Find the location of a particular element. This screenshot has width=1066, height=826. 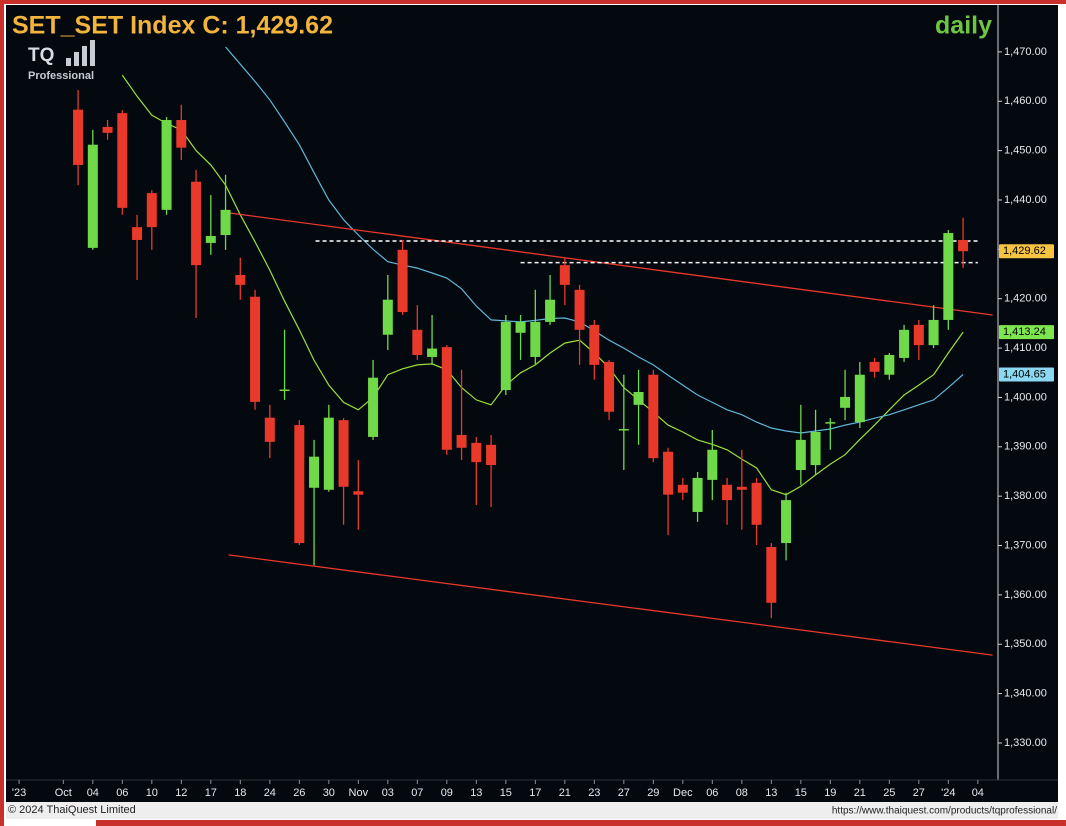

x-tick-label: 07 is located at coordinates (417, 793).